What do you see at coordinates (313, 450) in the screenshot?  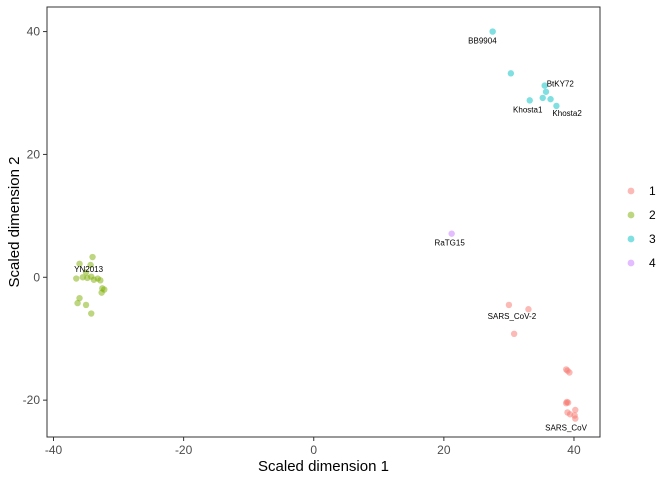 I see `x-tick-label: 0` at bounding box center [313, 450].